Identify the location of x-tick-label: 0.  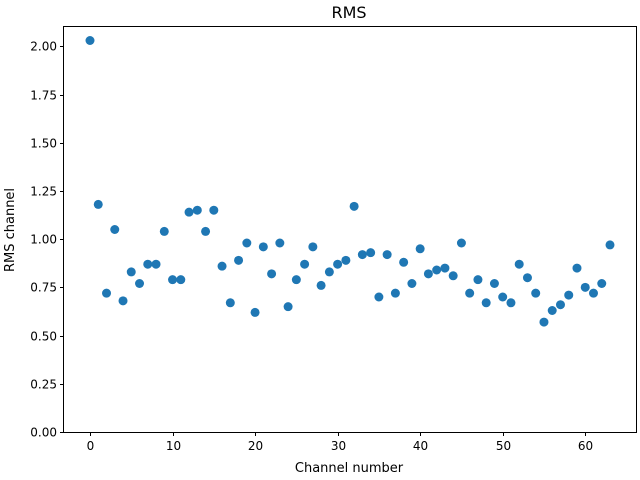
(91, 446).